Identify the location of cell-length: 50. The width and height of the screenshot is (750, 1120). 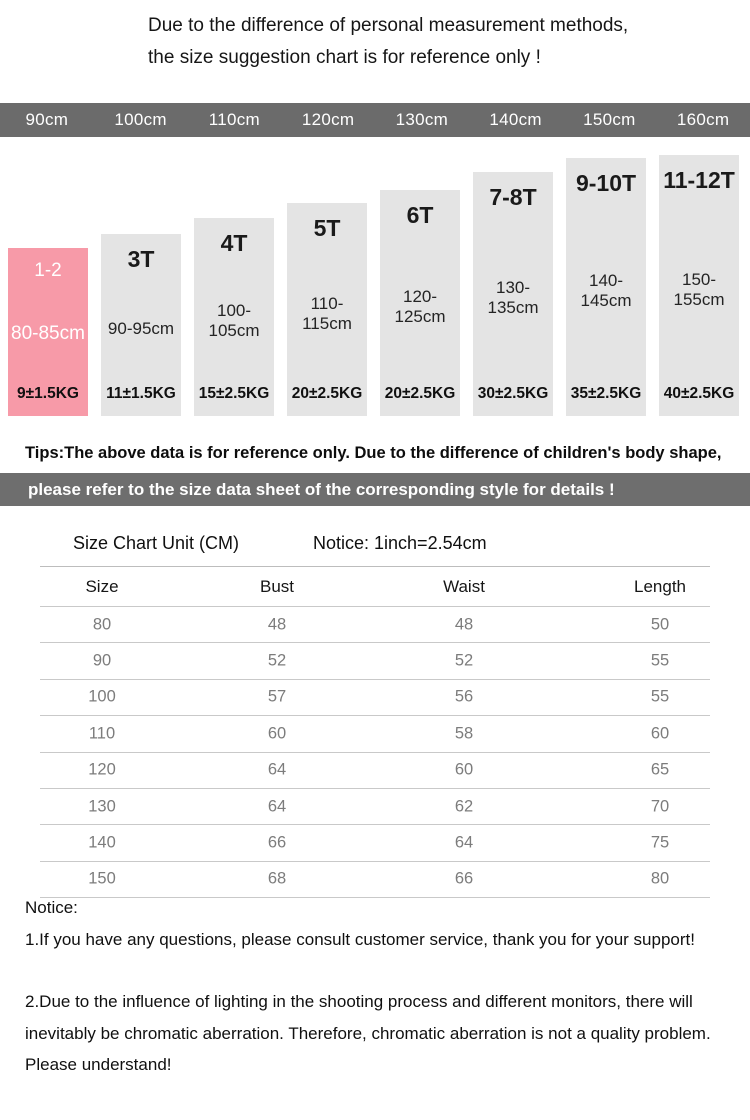
(660, 624).